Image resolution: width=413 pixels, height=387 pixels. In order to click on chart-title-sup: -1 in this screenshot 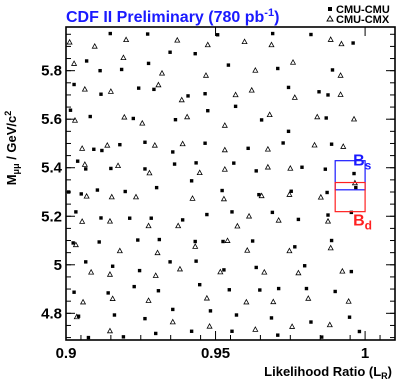, I will do `click(269, 13)`.